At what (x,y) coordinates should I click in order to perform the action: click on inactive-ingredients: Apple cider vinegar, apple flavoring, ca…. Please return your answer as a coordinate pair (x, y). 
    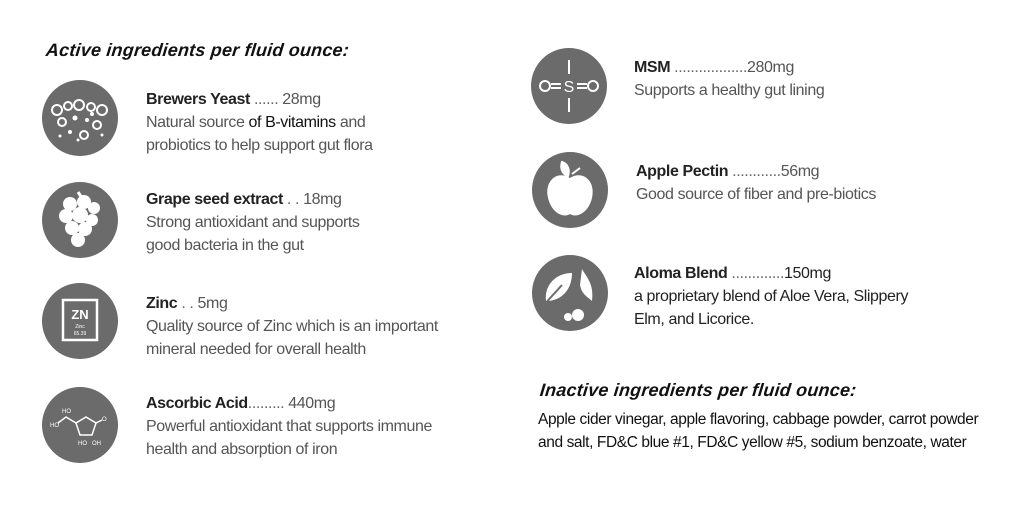
    Looking at the image, I should click on (768, 431).